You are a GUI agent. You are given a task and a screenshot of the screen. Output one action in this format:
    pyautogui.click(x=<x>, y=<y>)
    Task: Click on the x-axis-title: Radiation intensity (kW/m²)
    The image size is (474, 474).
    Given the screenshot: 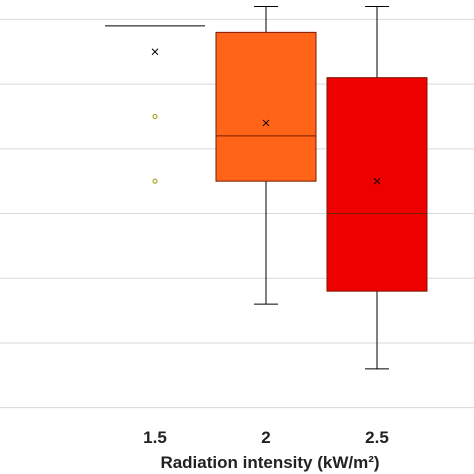 What is the action you would take?
    pyautogui.click(x=269, y=462)
    